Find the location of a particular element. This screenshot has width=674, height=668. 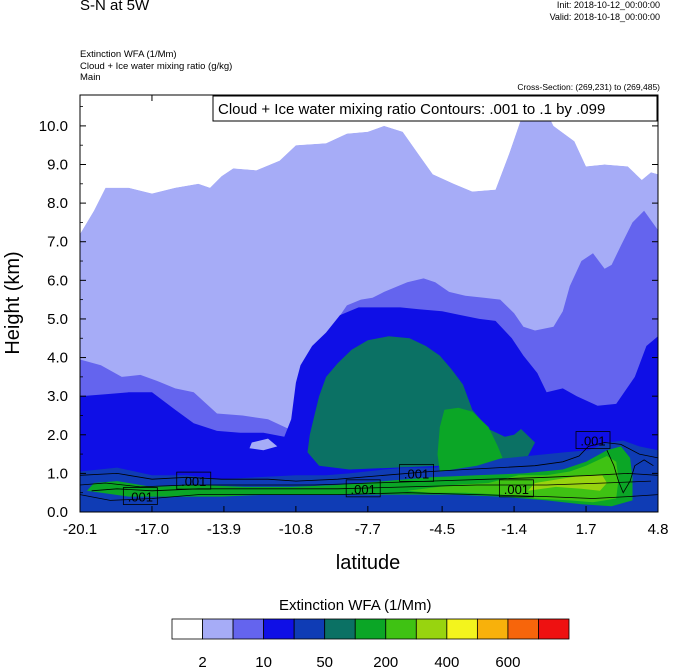

contour-label-1: .001 is located at coordinates (193, 481).